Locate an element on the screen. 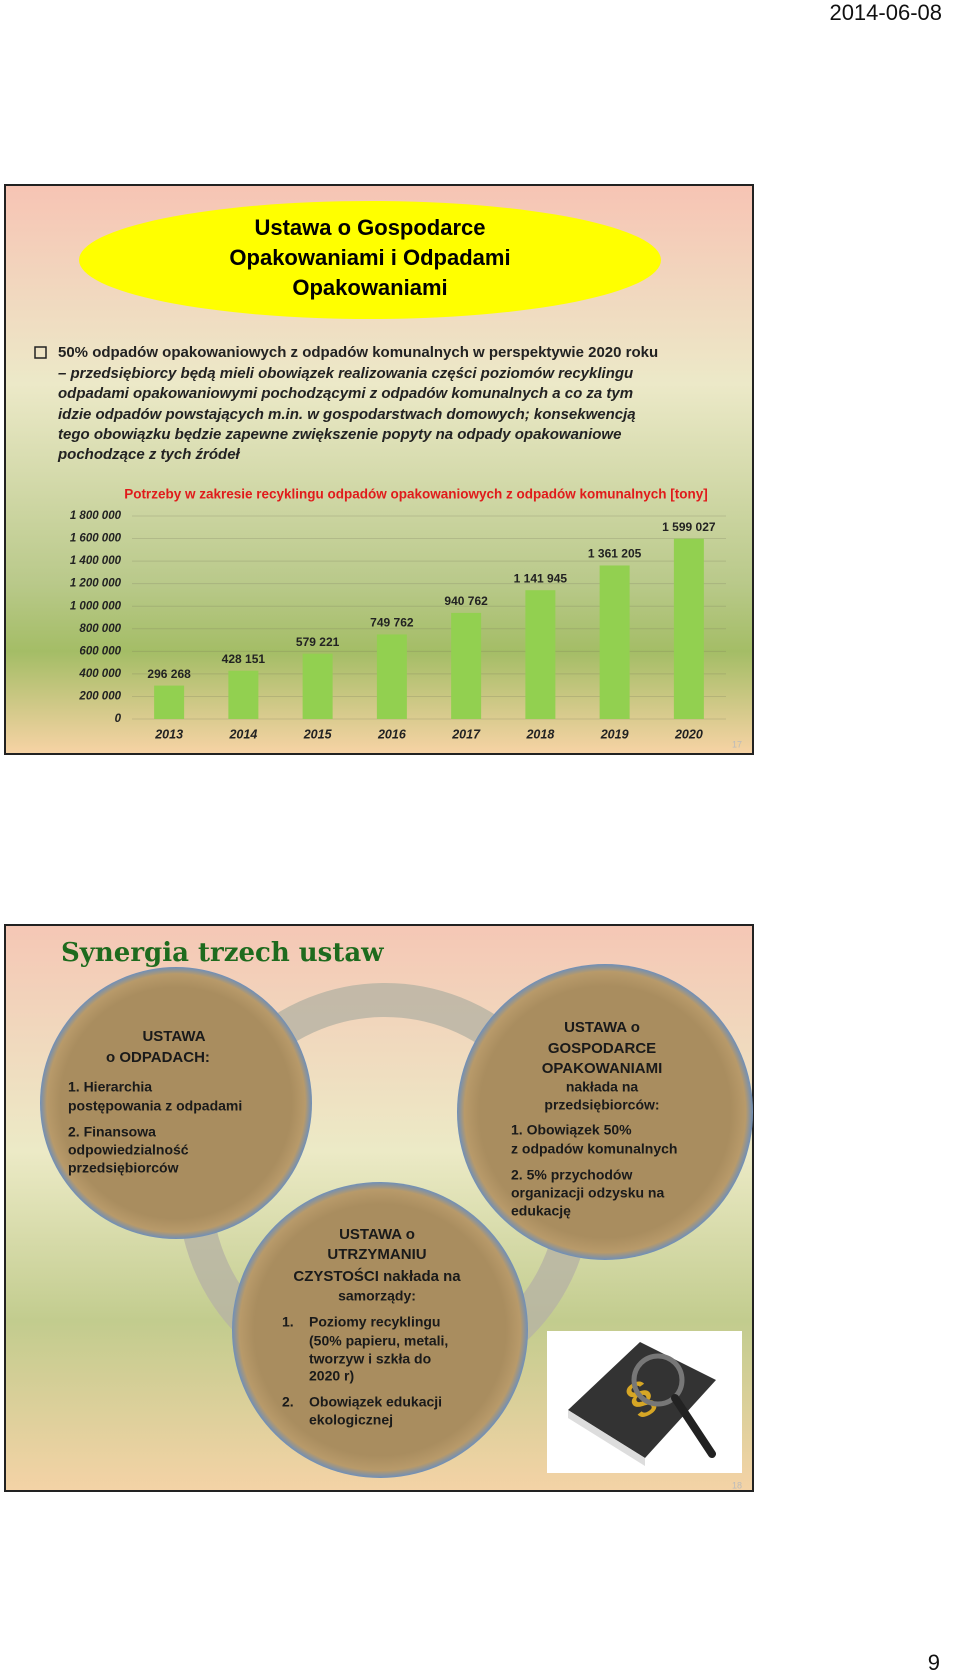 This screenshot has width=960, height=1676. circle-text: 1. Obowiązek 50% is located at coordinates (571, 1130).